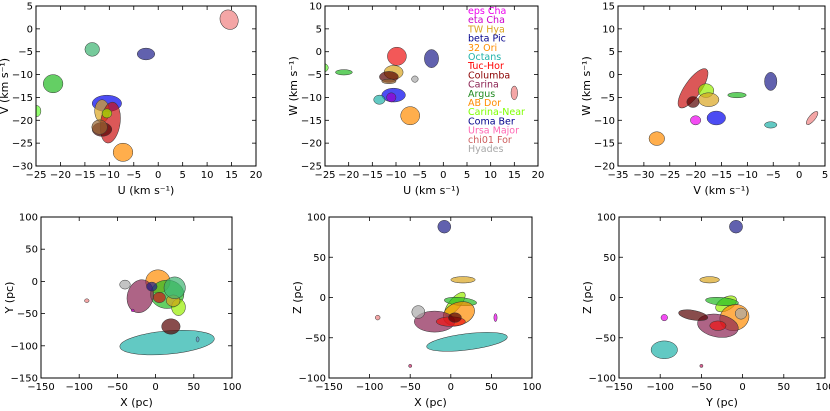  What do you see at coordinates (484, 57) in the screenshot?
I see `legend-entry-octans: Octans` at bounding box center [484, 57].